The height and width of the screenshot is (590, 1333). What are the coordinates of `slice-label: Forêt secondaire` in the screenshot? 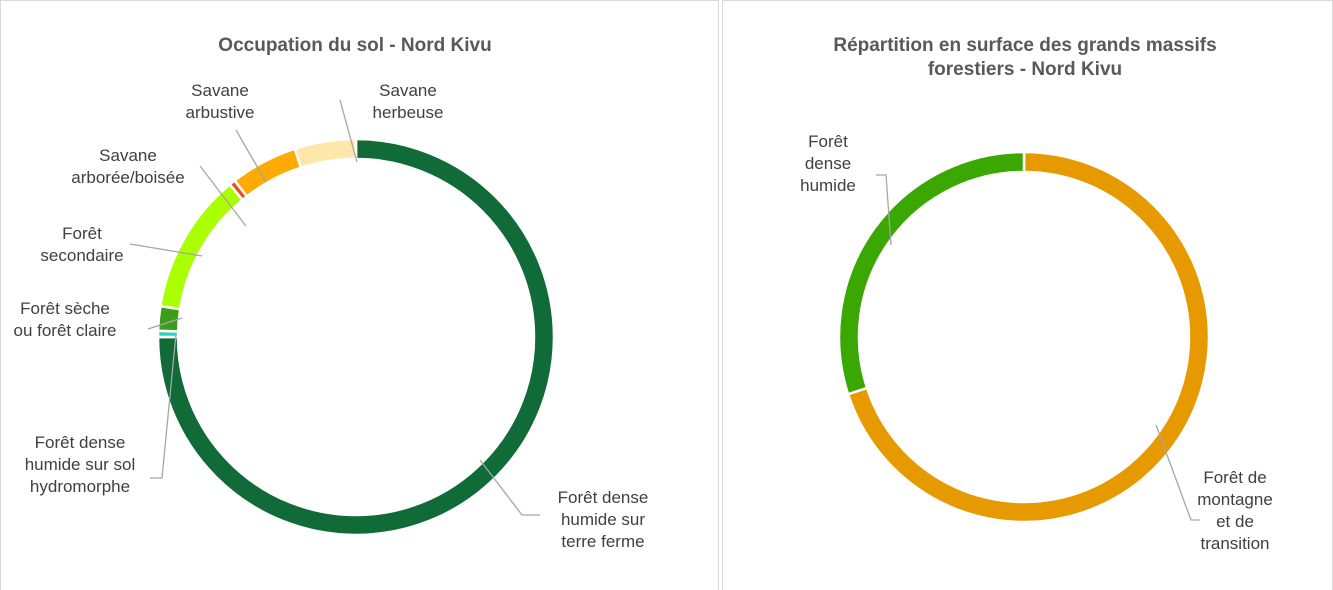 It's located at (82, 244).